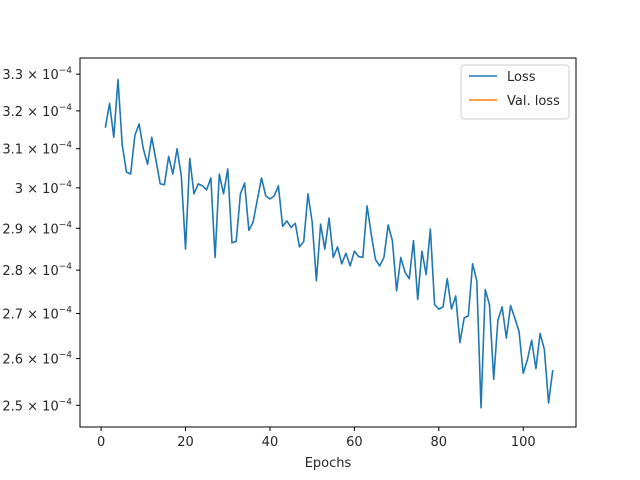 The height and width of the screenshot is (480, 640). I want to click on x-axis: 0 20 40 60 80 100, so click(316, 438).